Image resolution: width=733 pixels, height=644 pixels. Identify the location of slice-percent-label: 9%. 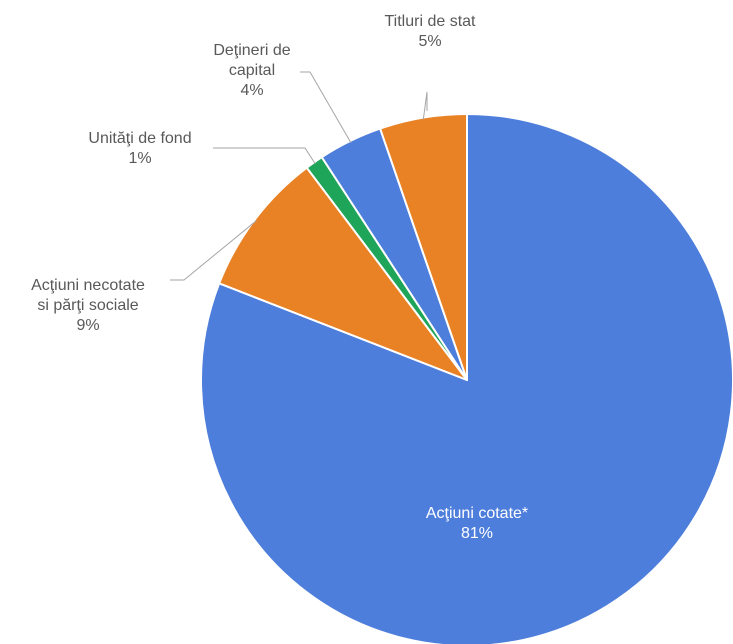
(87, 325).